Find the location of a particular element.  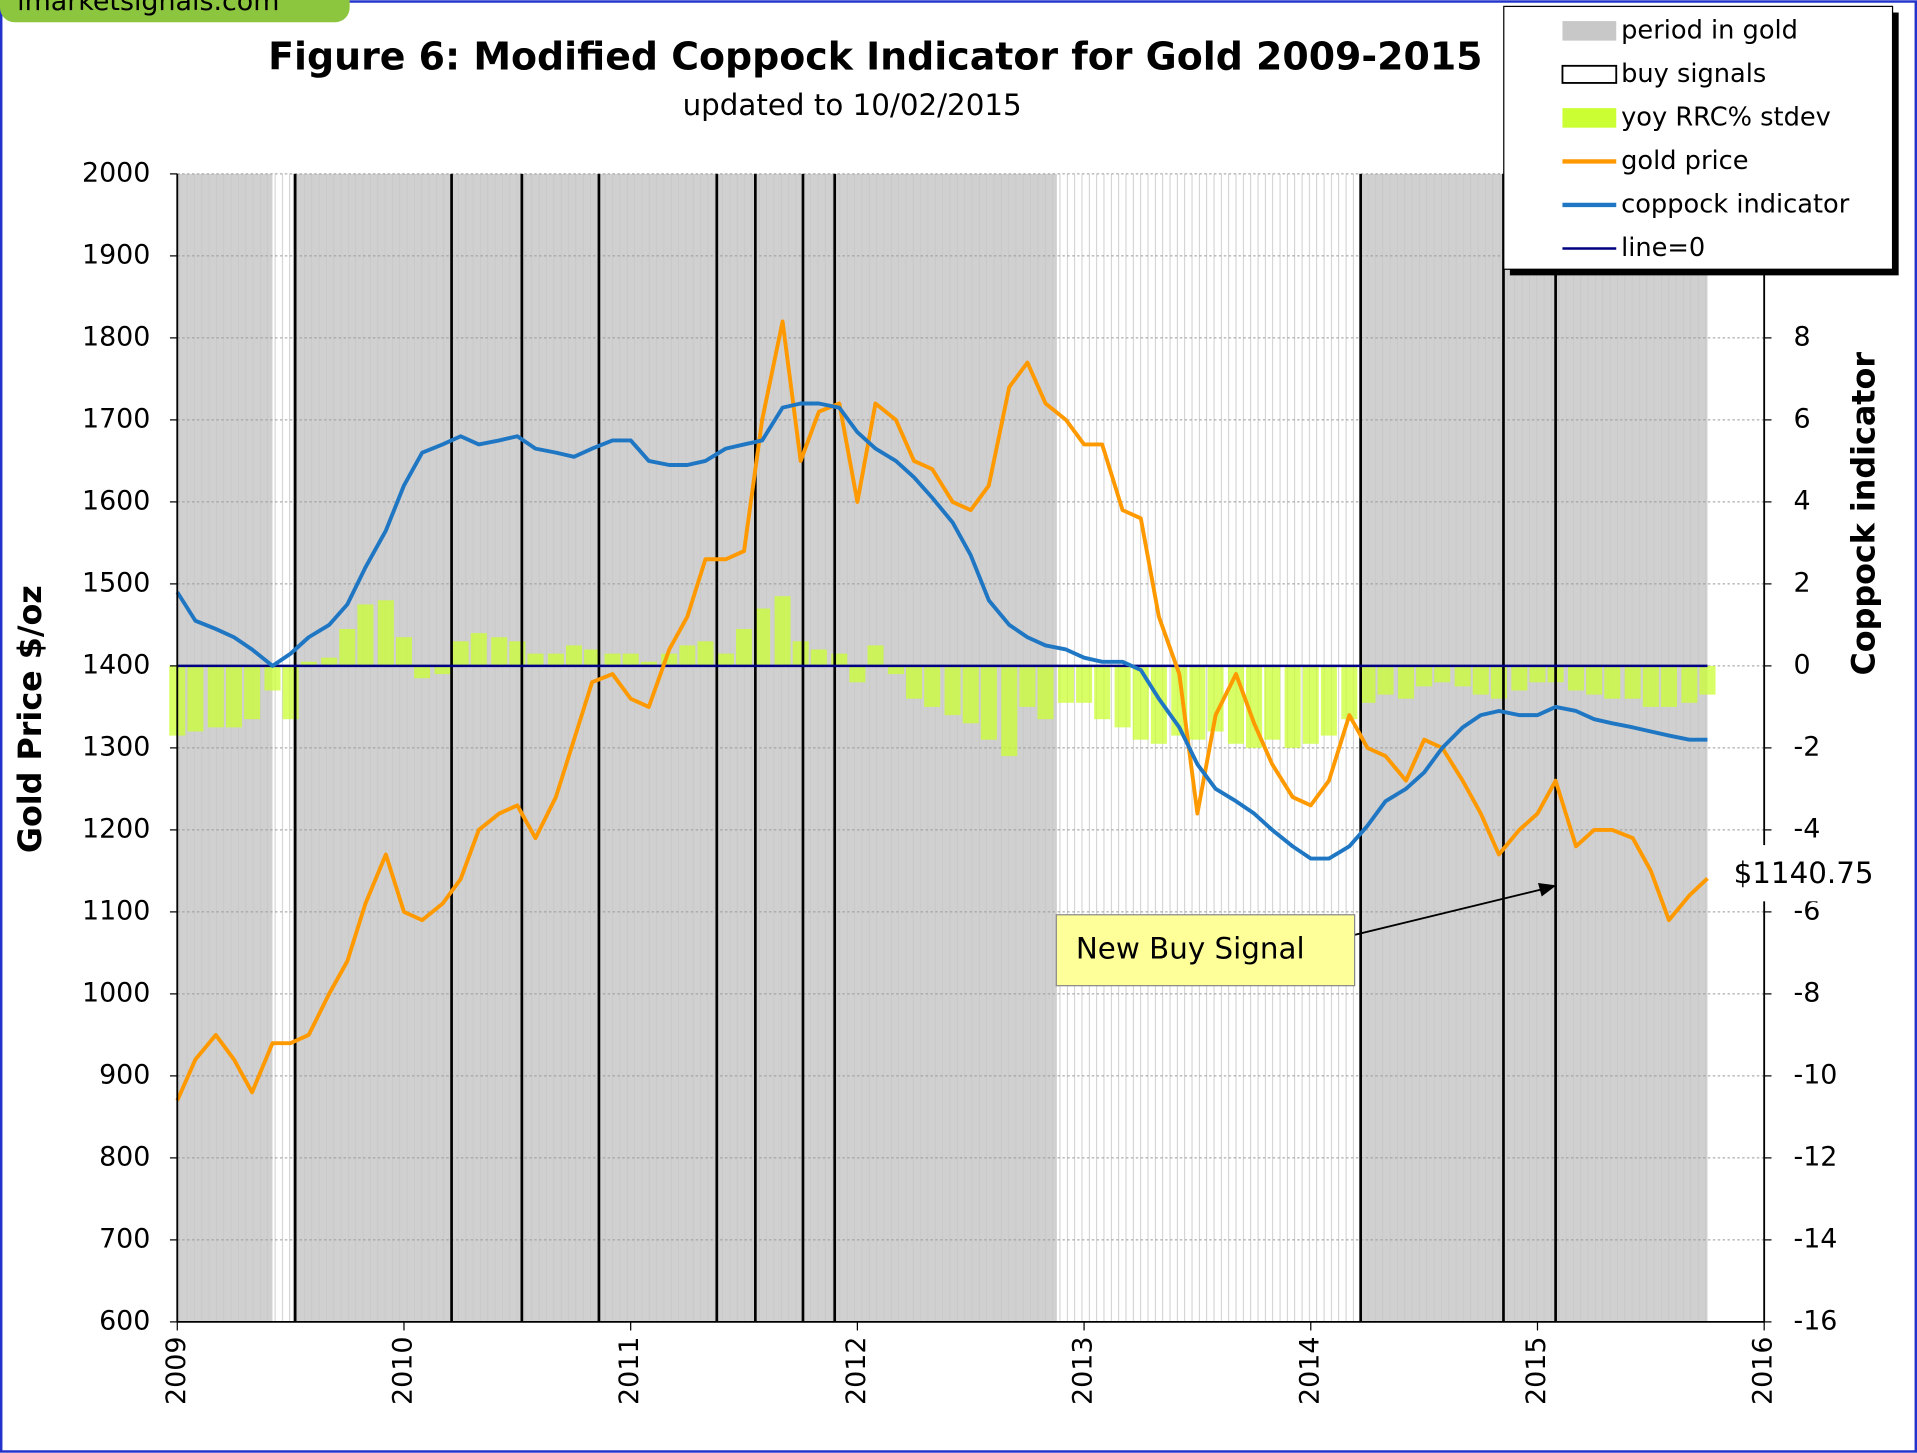

y-tick-label: 1600 is located at coordinates (116, 500).